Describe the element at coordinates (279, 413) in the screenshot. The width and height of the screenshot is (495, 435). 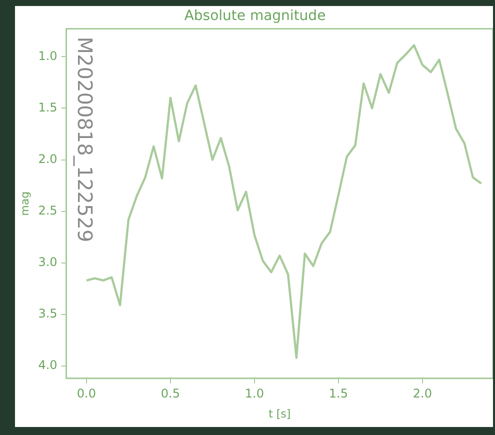
I see `x-axis-title: t [s]` at that location.